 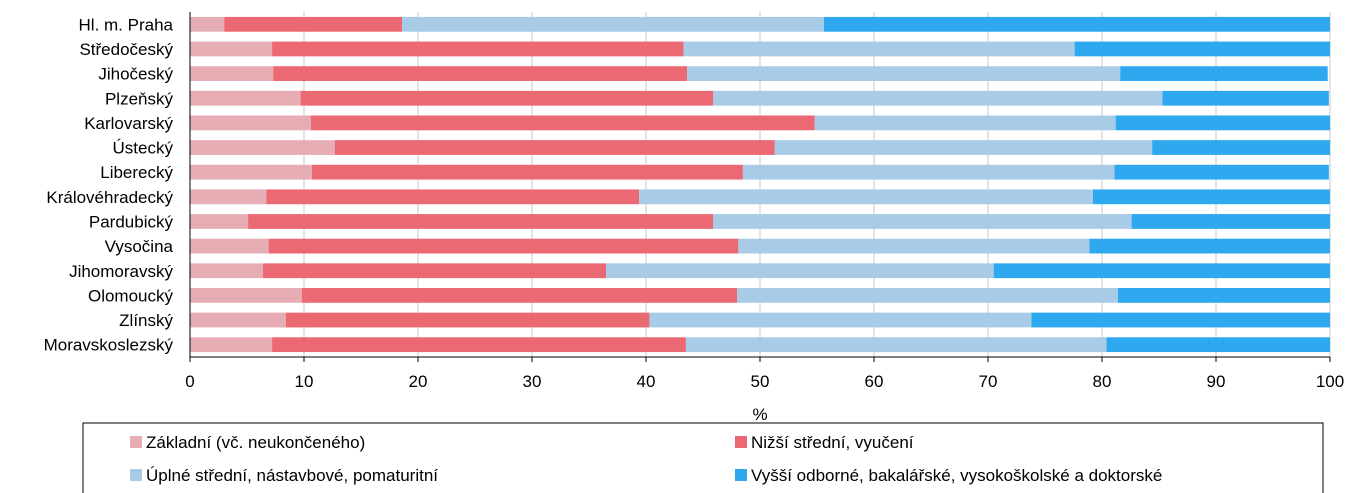 What do you see at coordinates (139, 98) in the screenshot?
I see `category-label: Plzeňský` at bounding box center [139, 98].